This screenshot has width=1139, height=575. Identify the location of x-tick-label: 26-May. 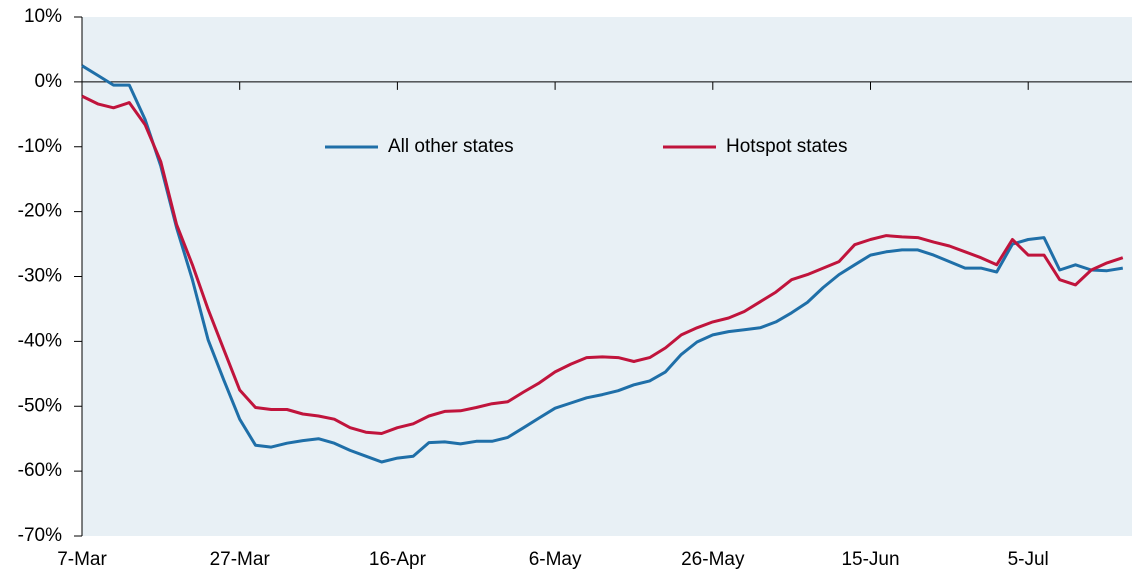
(713, 559).